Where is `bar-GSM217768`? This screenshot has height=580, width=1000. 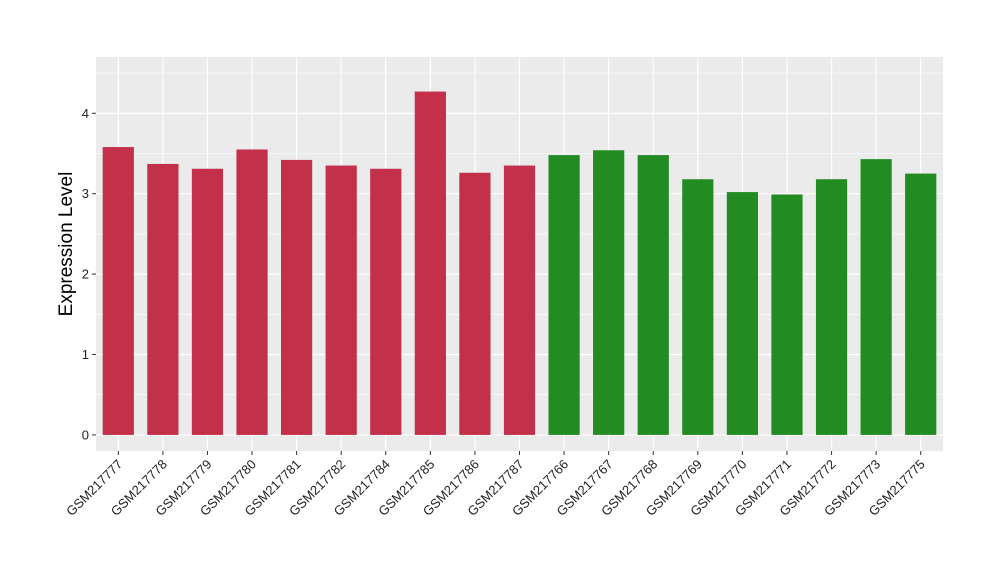
bar-GSM217768 is located at coordinates (653, 295).